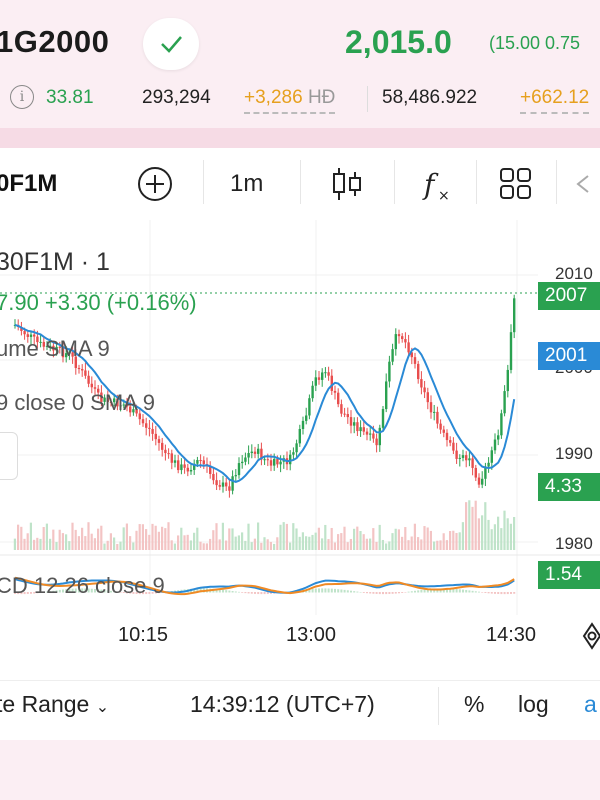 This screenshot has width=600, height=800. I want to click on legend-title: 30F1M · 1, so click(55, 262).